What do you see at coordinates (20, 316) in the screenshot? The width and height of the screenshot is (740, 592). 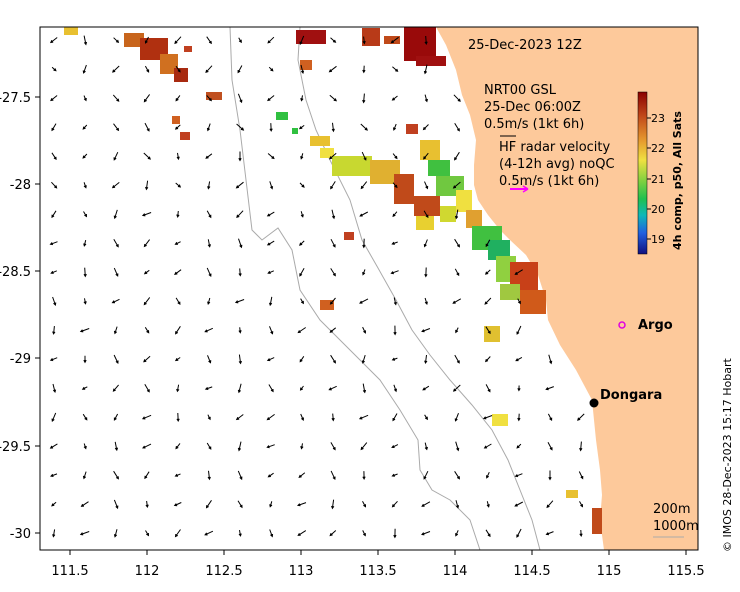 I see `y-axis: -27.5 -28 -28.5 -29 -29.5 -30` at bounding box center [20, 316].